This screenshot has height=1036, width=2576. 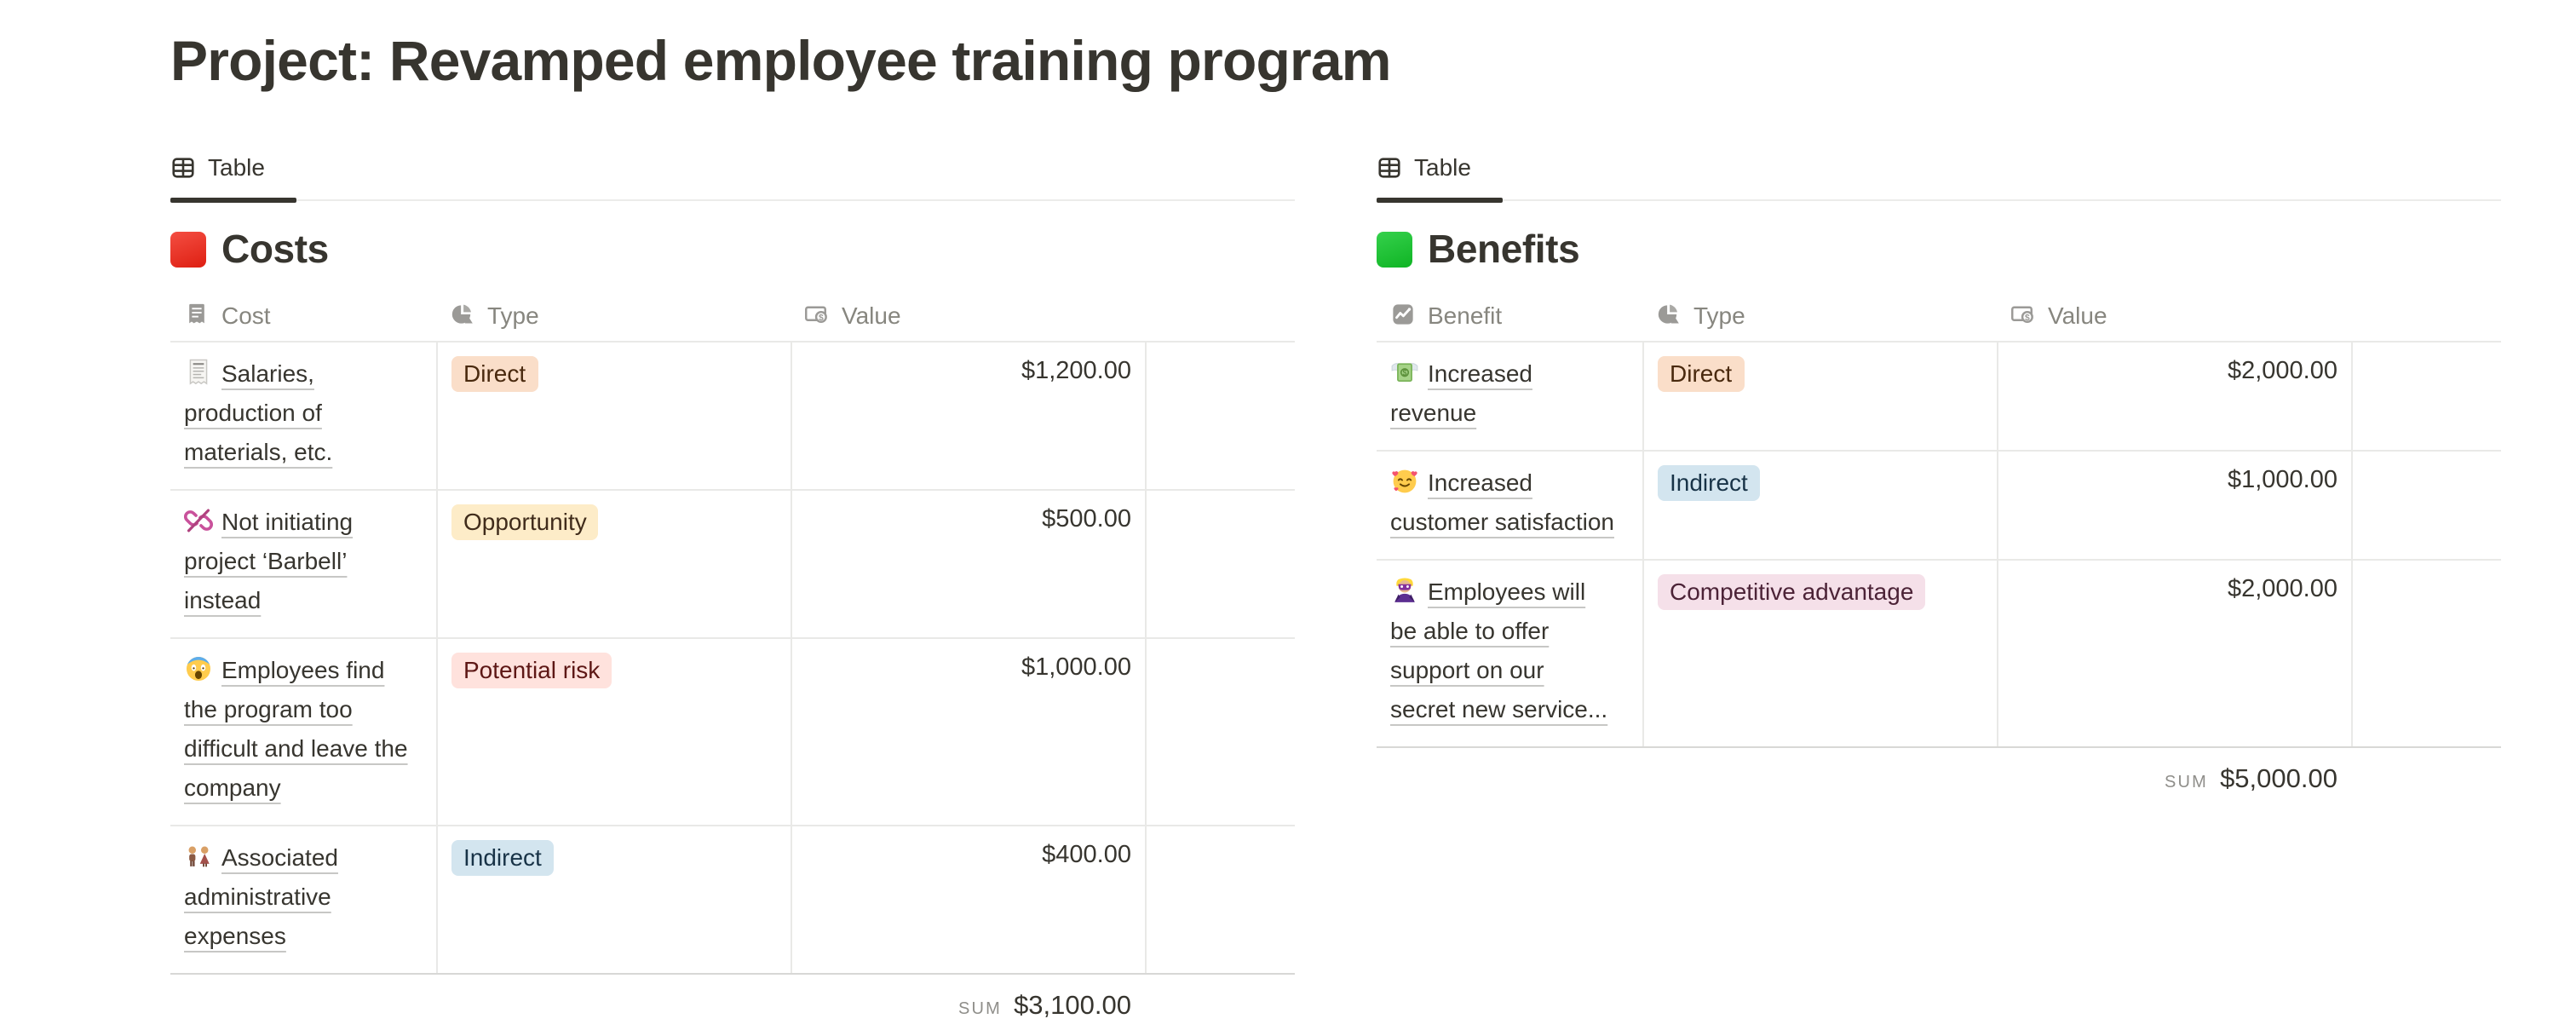 I want to click on smiling-face-with-hearts-emoji, so click(x=1404, y=482).